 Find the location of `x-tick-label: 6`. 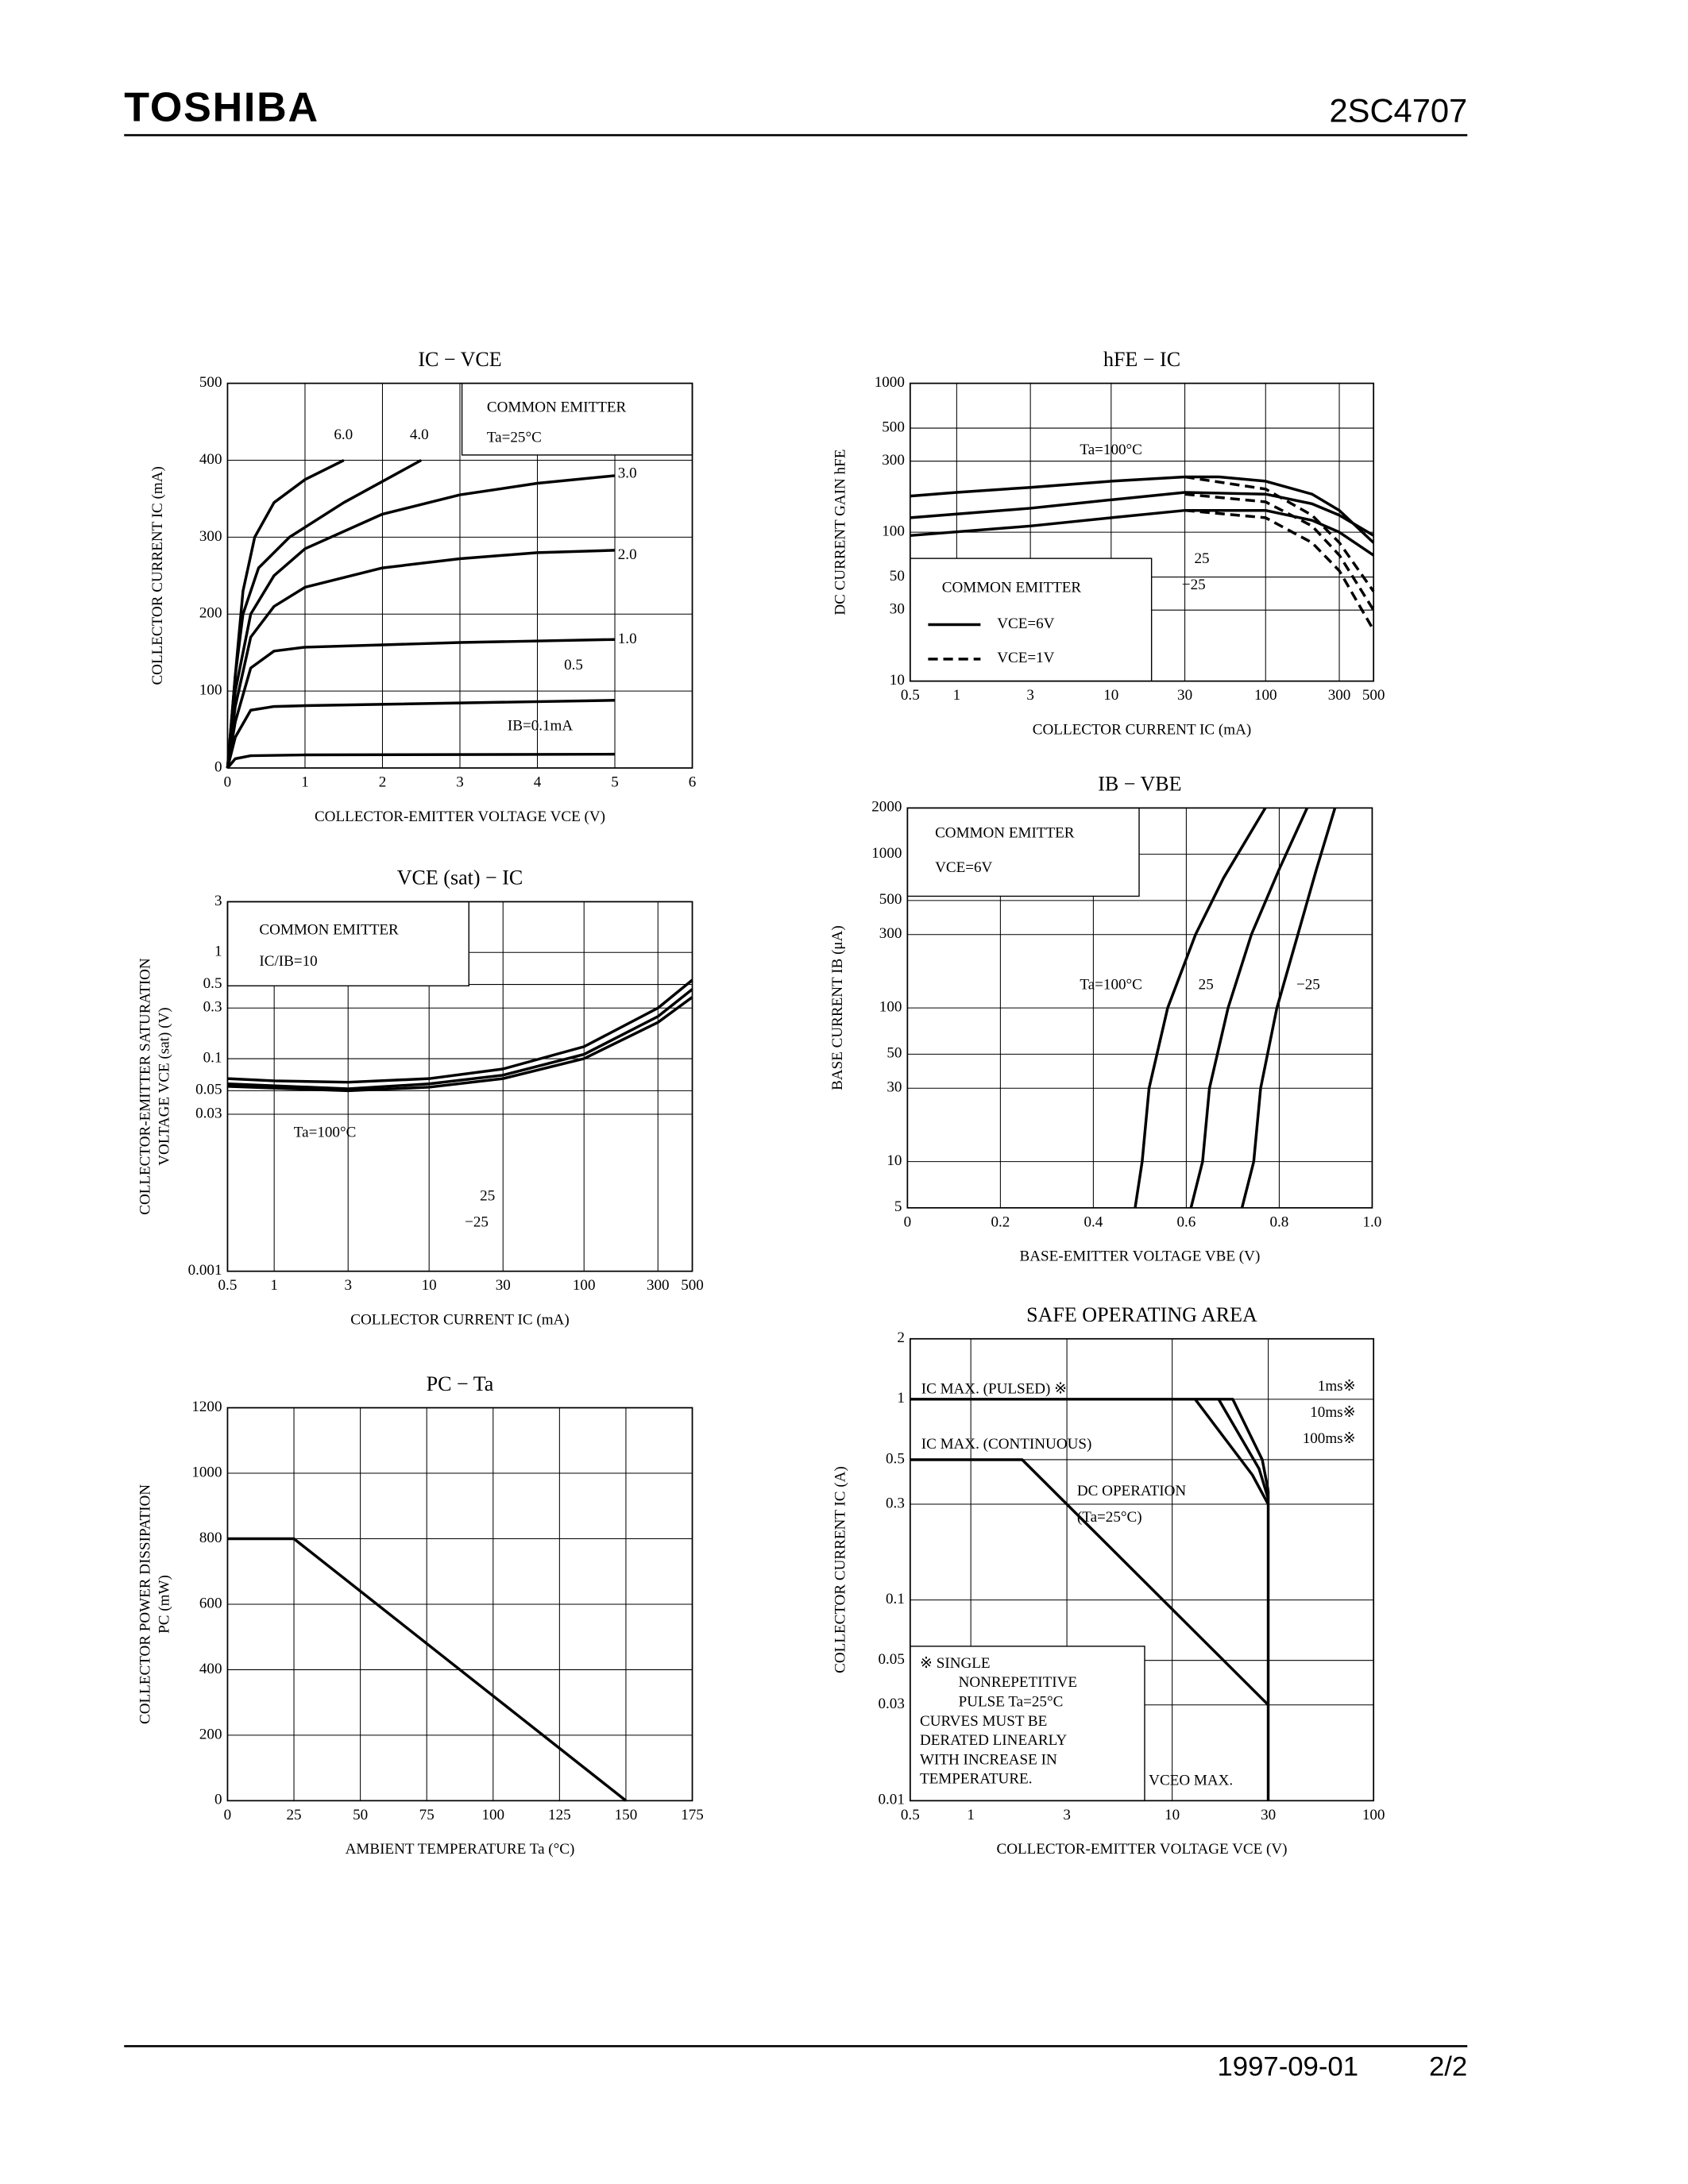

x-tick-label: 6 is located at coordinates (693, 782).